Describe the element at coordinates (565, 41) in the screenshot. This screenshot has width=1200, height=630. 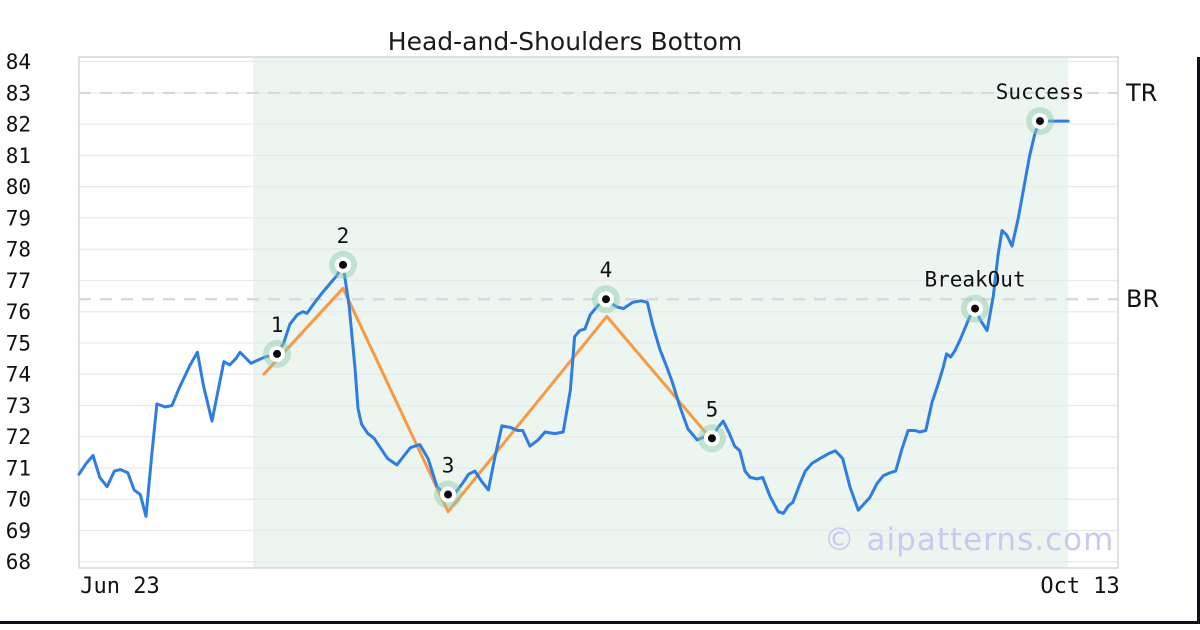
I see `chart-title: Head-and-Shoulders Bottom` at that location.